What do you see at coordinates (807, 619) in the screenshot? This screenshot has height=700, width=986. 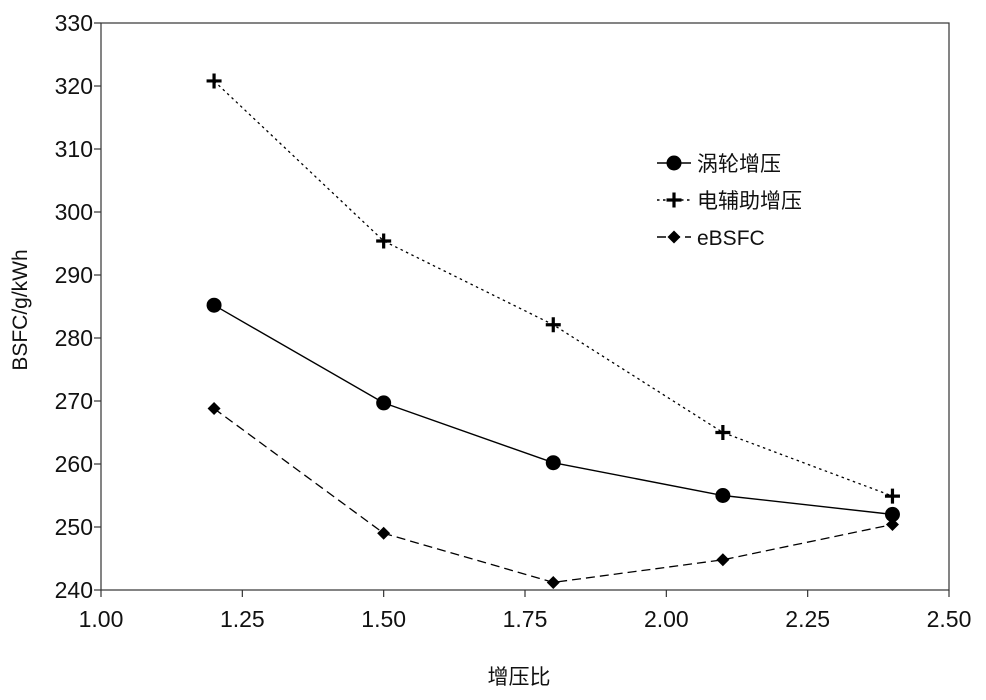 I see `x-tick-label: 2.25` at bounding box center [807, 619].